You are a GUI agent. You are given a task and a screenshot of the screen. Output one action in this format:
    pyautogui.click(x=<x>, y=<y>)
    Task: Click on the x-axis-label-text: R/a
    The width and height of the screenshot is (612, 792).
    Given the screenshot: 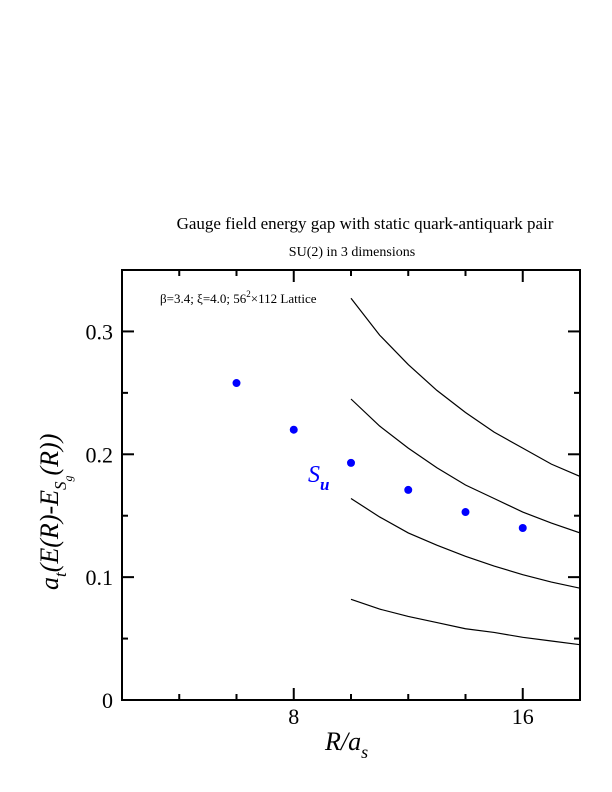 What is the action you would take?
    pyautogui.click(x=342, y=741)
    